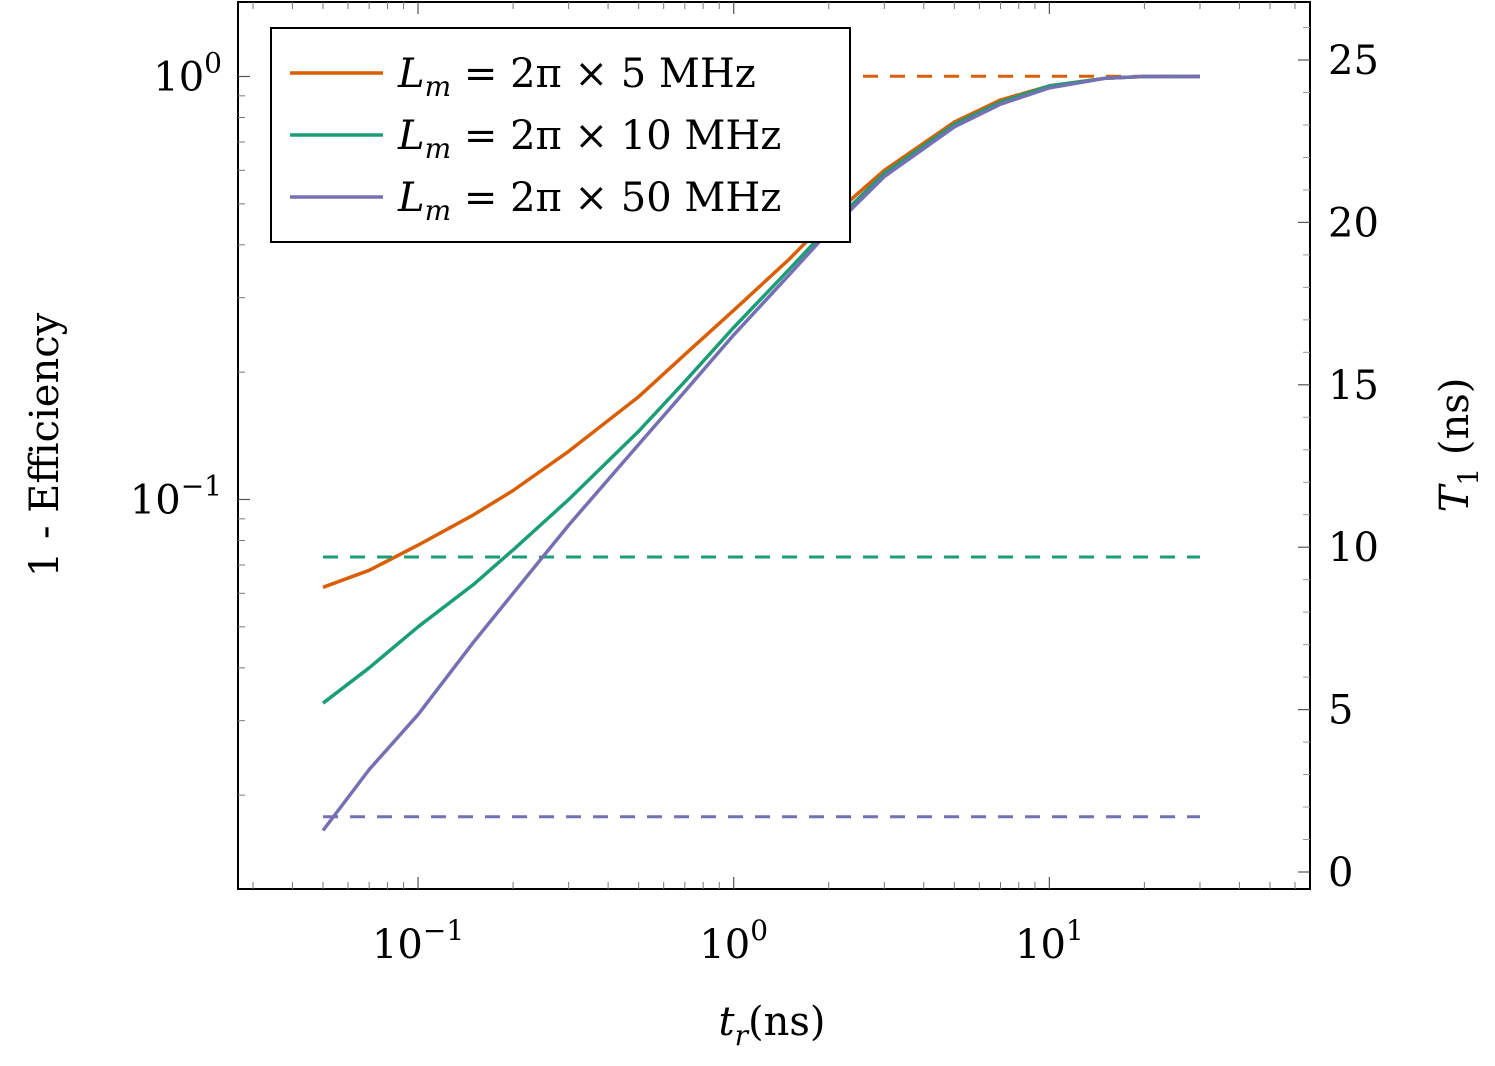 This screenshot has width=1495, height=1066. Describe the element at coordinates (1353, 548) in the screenshot. I see `y-right-tick-label: 10` at that location.